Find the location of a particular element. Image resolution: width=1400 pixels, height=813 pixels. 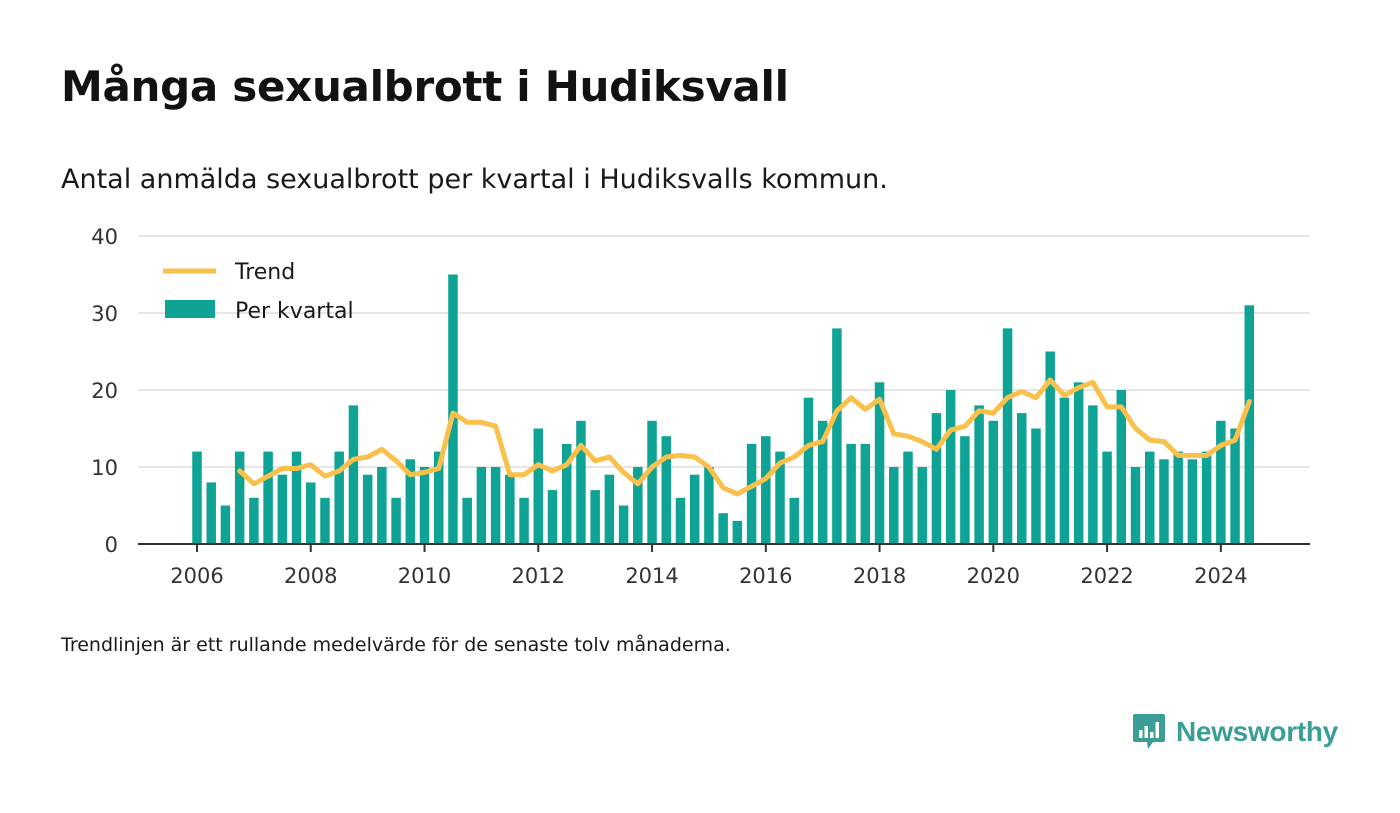

x-tick-label: 2022 is located at coordinates (1106, 576).